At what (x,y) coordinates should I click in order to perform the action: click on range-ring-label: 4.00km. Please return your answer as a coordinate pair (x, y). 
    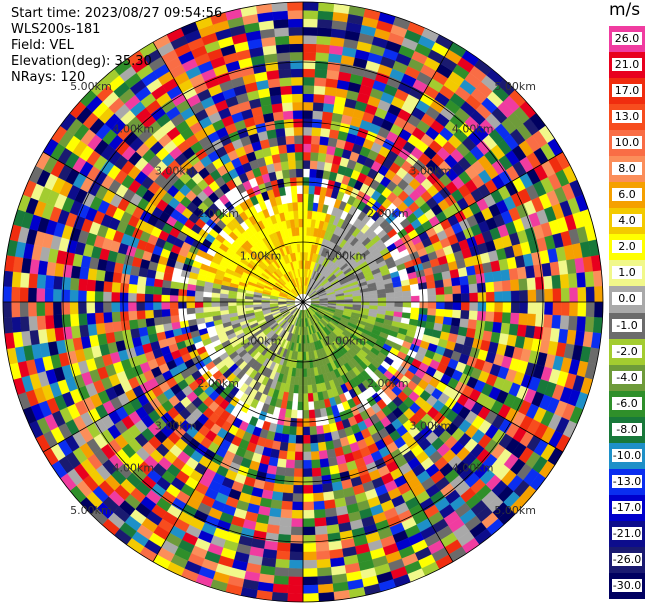
    Looking at the image, I should click on (134, 128).